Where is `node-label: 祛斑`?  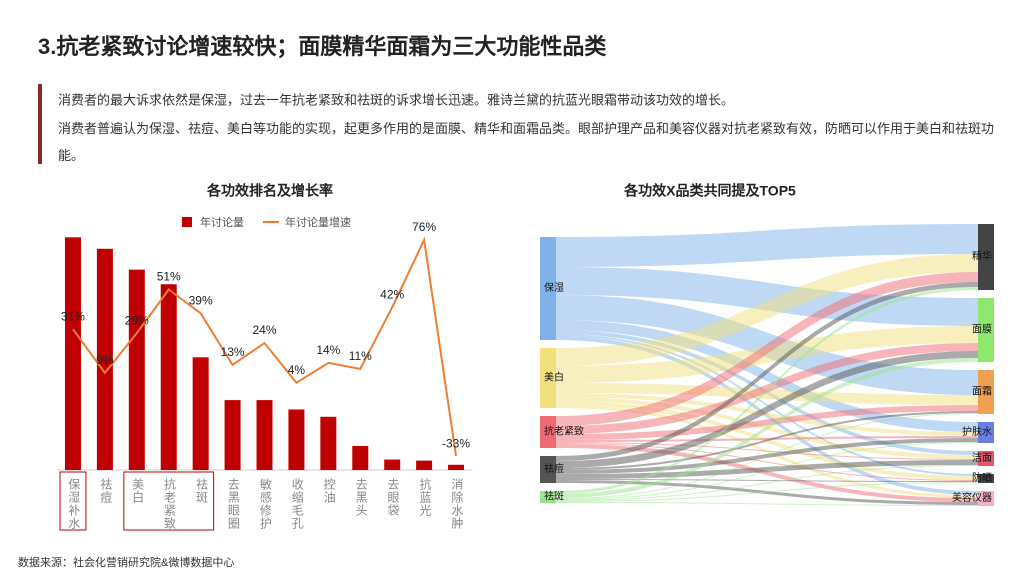 node-label: 祛斑 is located at coordinates (554, 496).